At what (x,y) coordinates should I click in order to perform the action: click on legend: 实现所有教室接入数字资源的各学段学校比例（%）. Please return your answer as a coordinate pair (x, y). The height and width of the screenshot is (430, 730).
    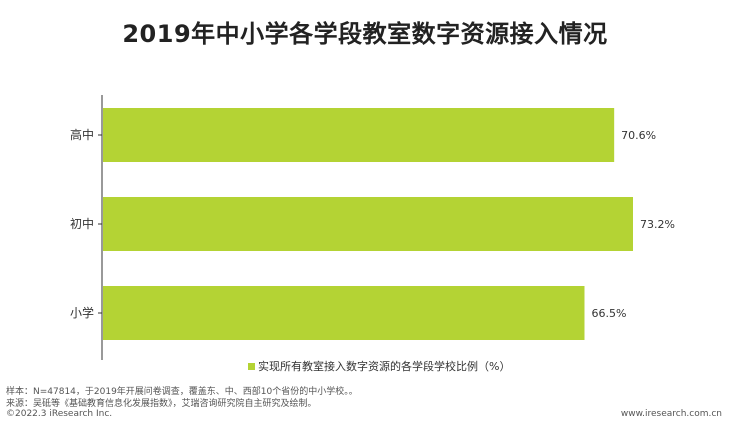
    Looking at the image, I should click on (379, 366).